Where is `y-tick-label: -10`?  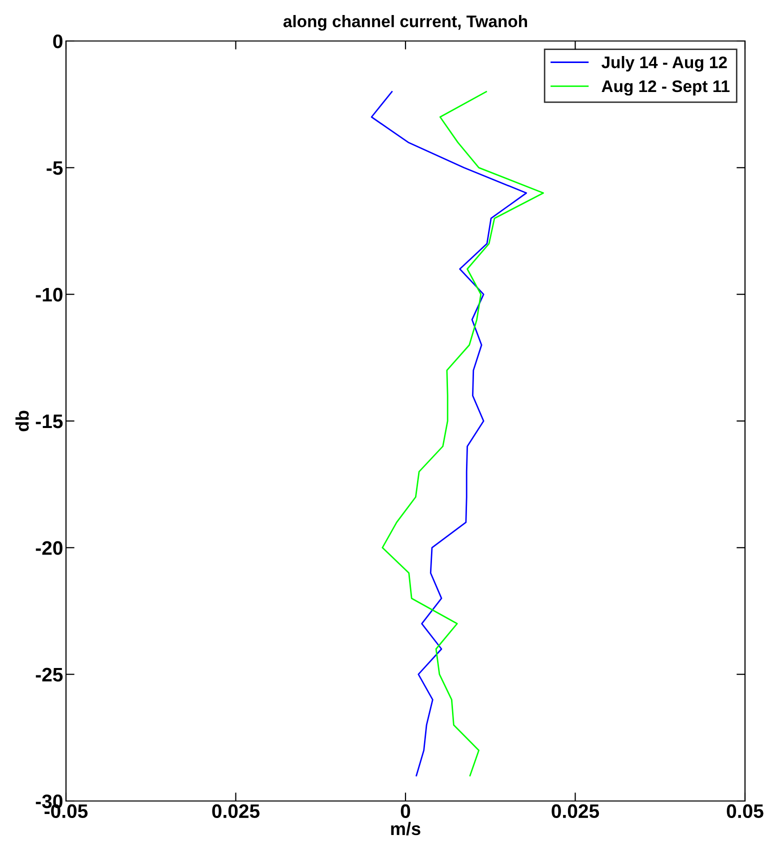
y-tick-label: -10 is located at coordinates (49, 295).